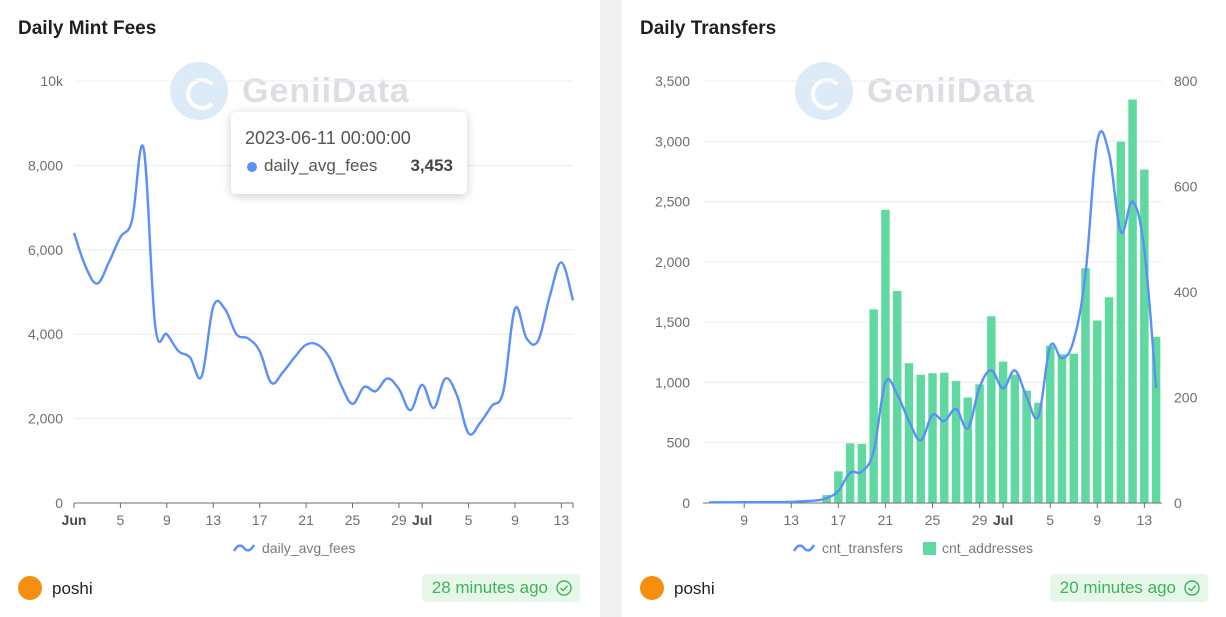  Describe the element at coordinates (45, 419) in the screenshot. I see `y-tick-label: 2,000` at that location.